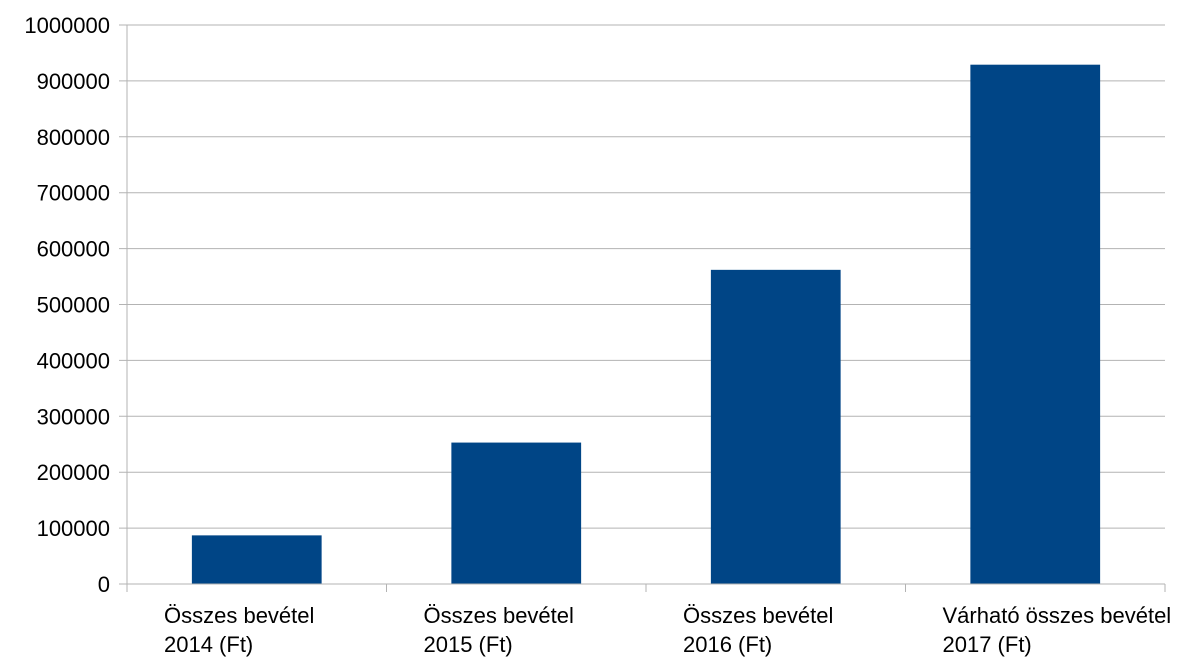  I want to click on x-category-label-line: 2014 (Ft), so click(208, 644).